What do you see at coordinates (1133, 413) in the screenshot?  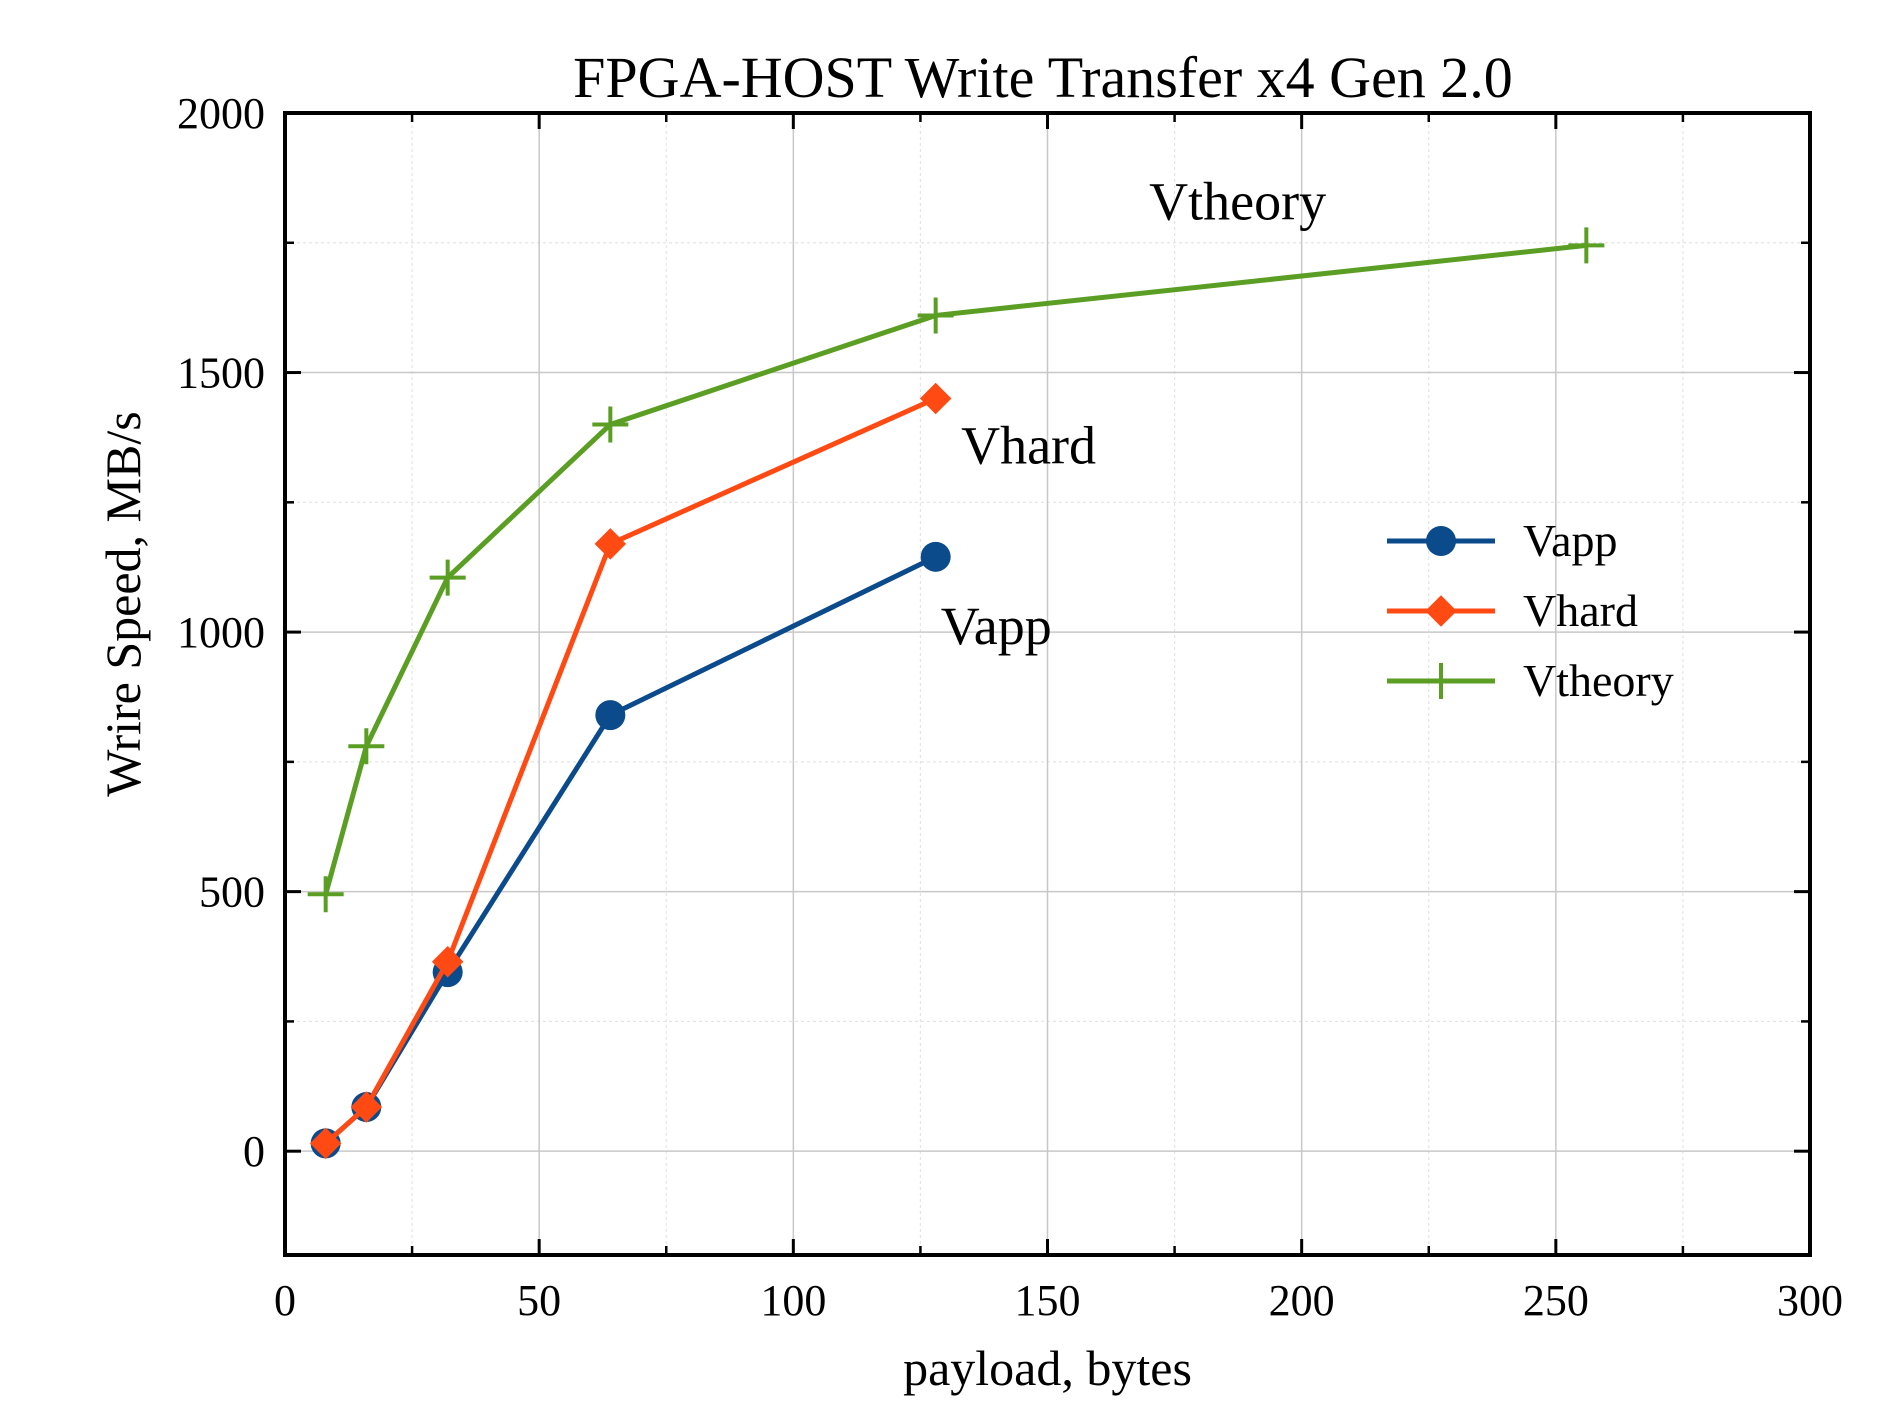 I see `annotations: Vtheory Vhard Vapp` at bounding box center [1133, 413].